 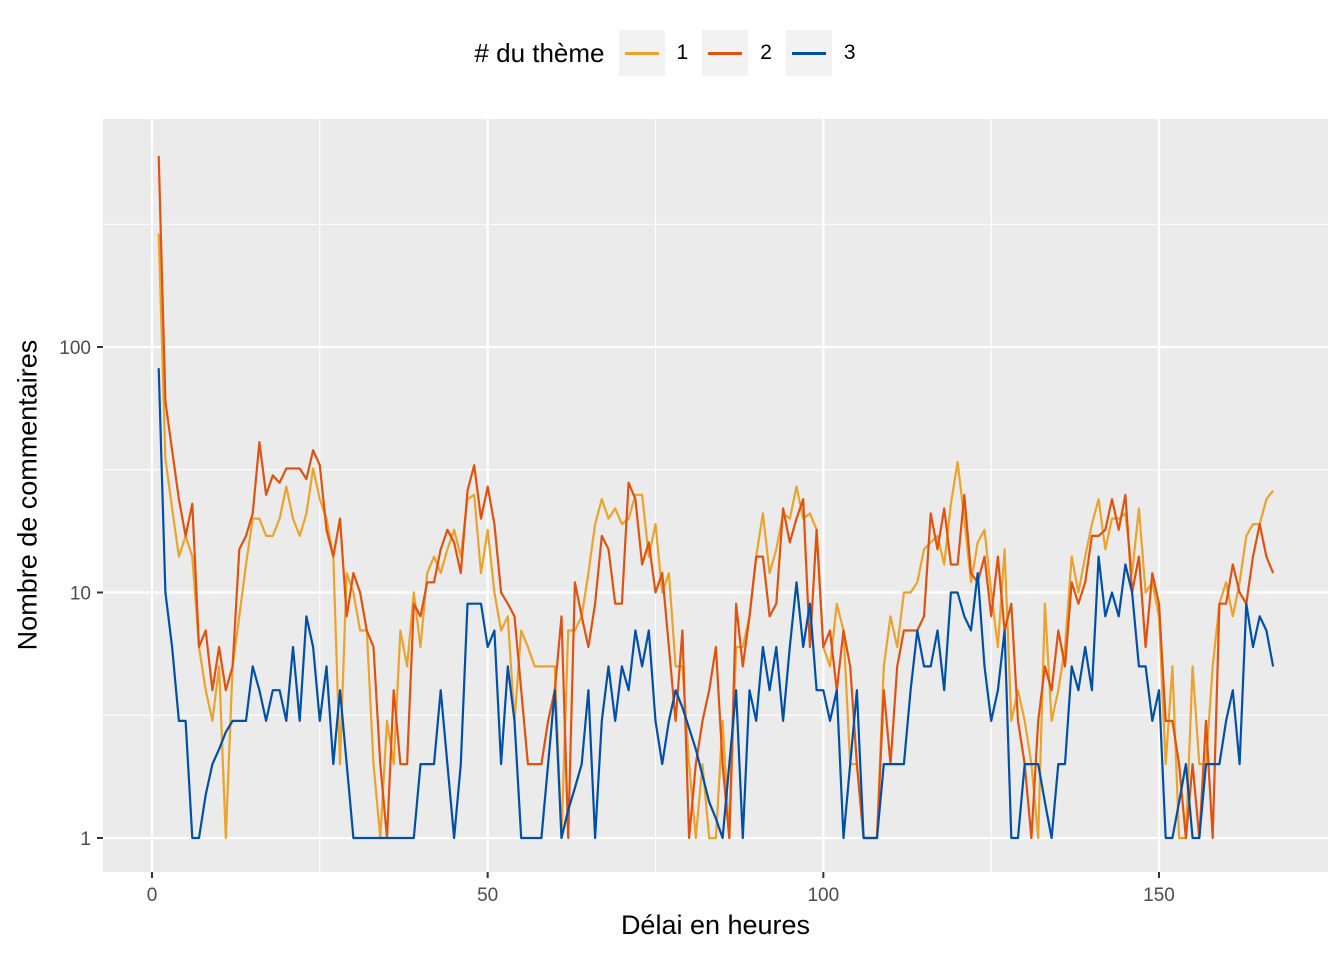 I want to click on y-axis: 1 10 100, so click(x=81, y=594).